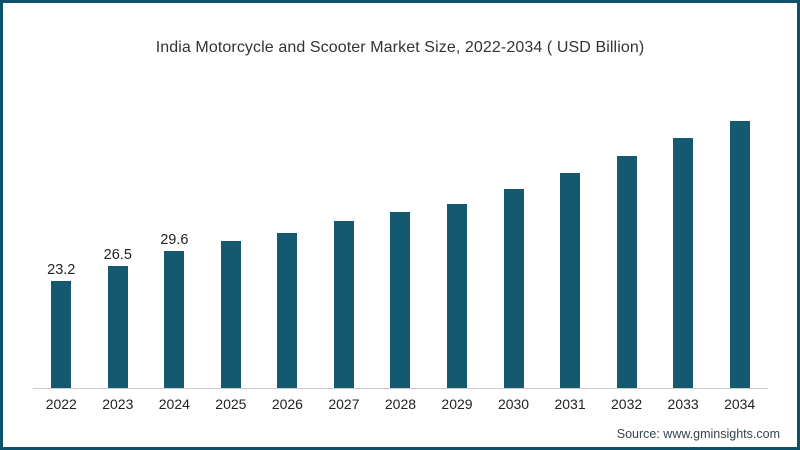  I want to click on source-attribution: Source: www.gminsights.com, so click(698, 434).